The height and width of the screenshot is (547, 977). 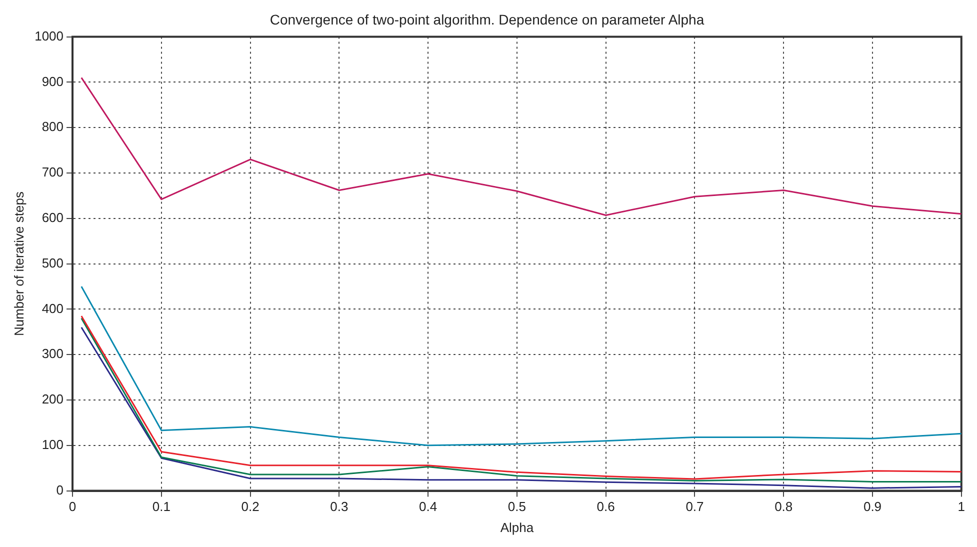 What do you see at coordinates (18, 263) in the screenshot?
I see `y-axis-title: Number of iterative steps` at bounding box center [18, 263].